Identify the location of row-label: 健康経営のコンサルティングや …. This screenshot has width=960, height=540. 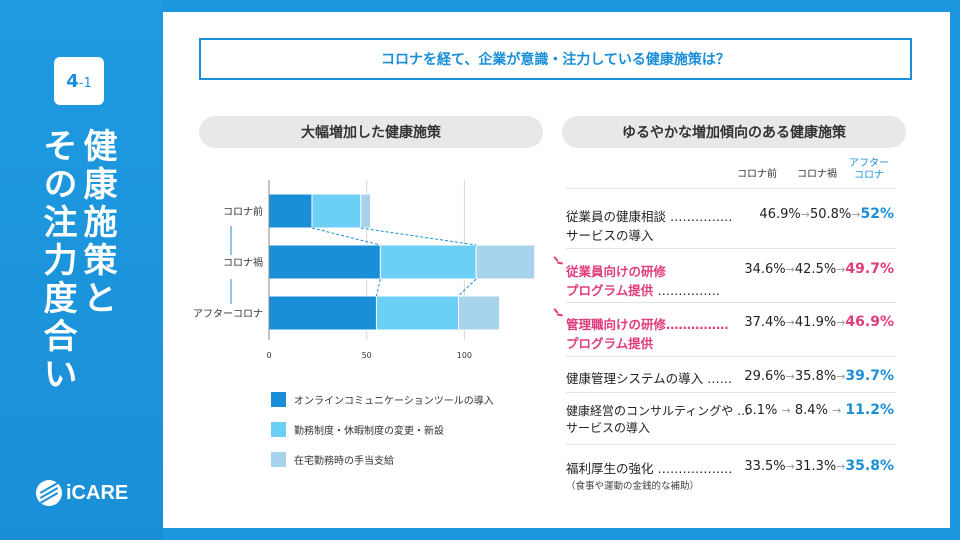
(658, 411).